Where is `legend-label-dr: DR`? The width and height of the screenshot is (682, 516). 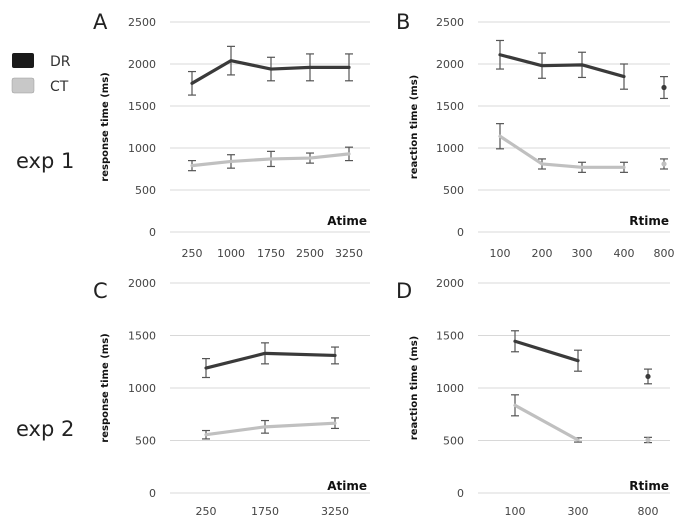 legend-label-dr: DR is located at coordinates (60, 62).